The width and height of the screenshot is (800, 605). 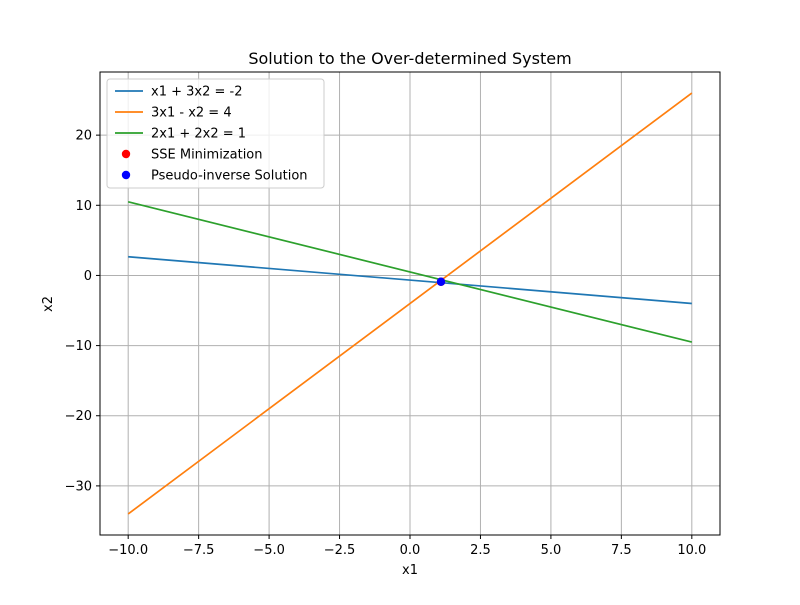 What do you see at coordinates (78, 486) in the screenshot?
I see `y-tick-label: −30` at bounding box center [78, 486].